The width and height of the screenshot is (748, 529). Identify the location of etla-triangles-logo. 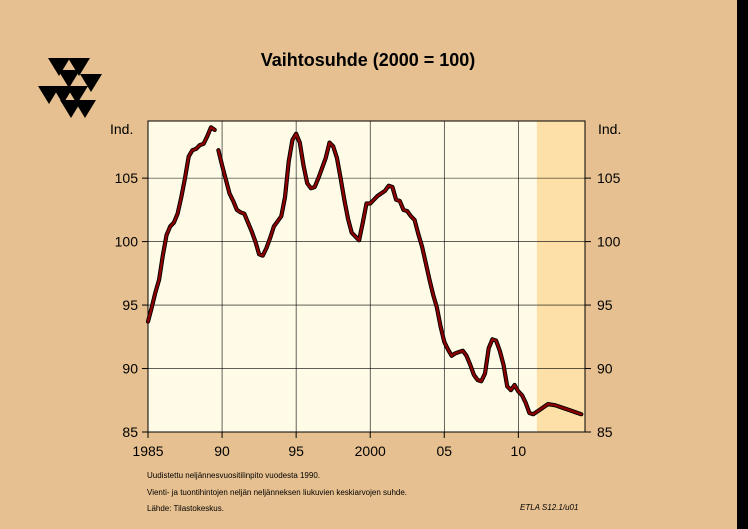
(70, 88).